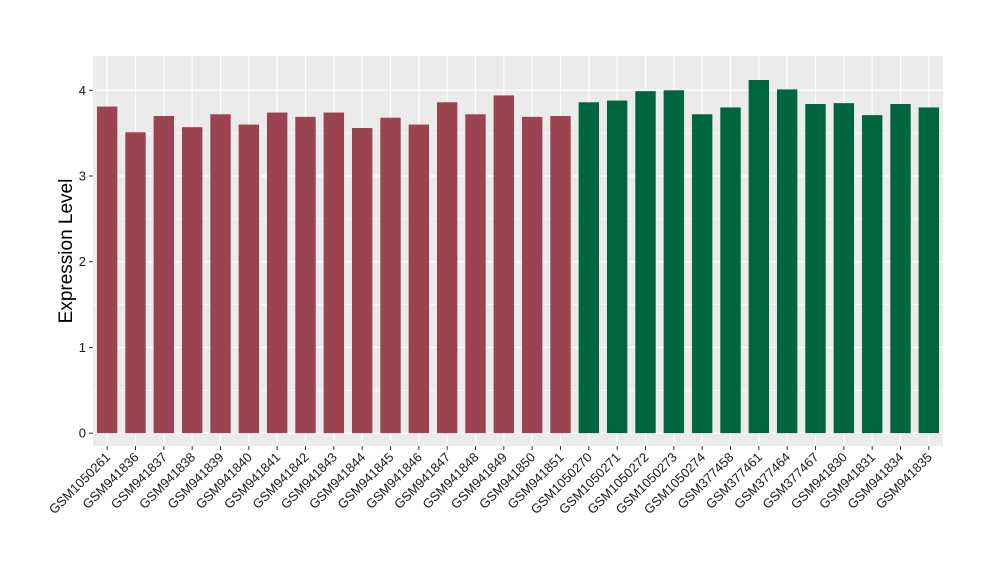  I want to click on bar-GSM941843, so click(334, 273).